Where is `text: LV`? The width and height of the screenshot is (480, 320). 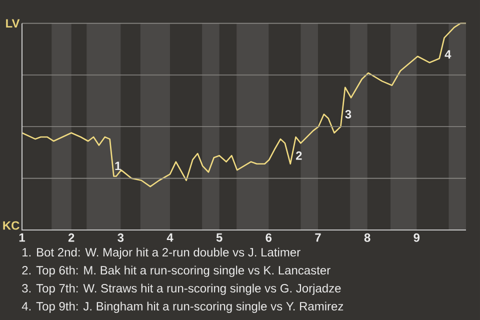 text: LV is located at coordinates (13, 23).